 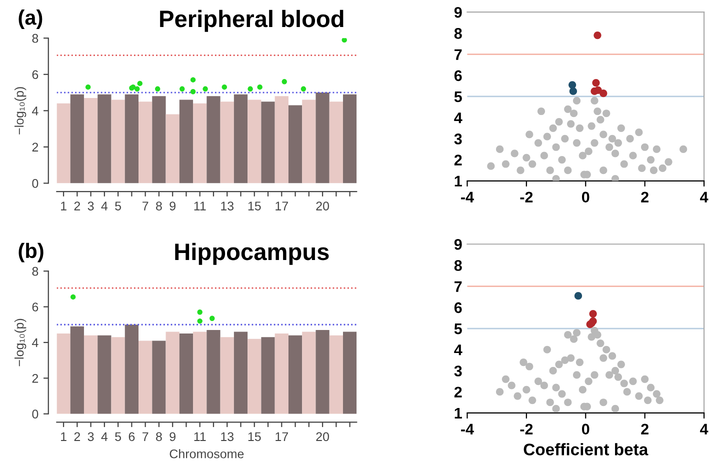 I want to click on x-tick-label: 6, so click(x=131, y=437).